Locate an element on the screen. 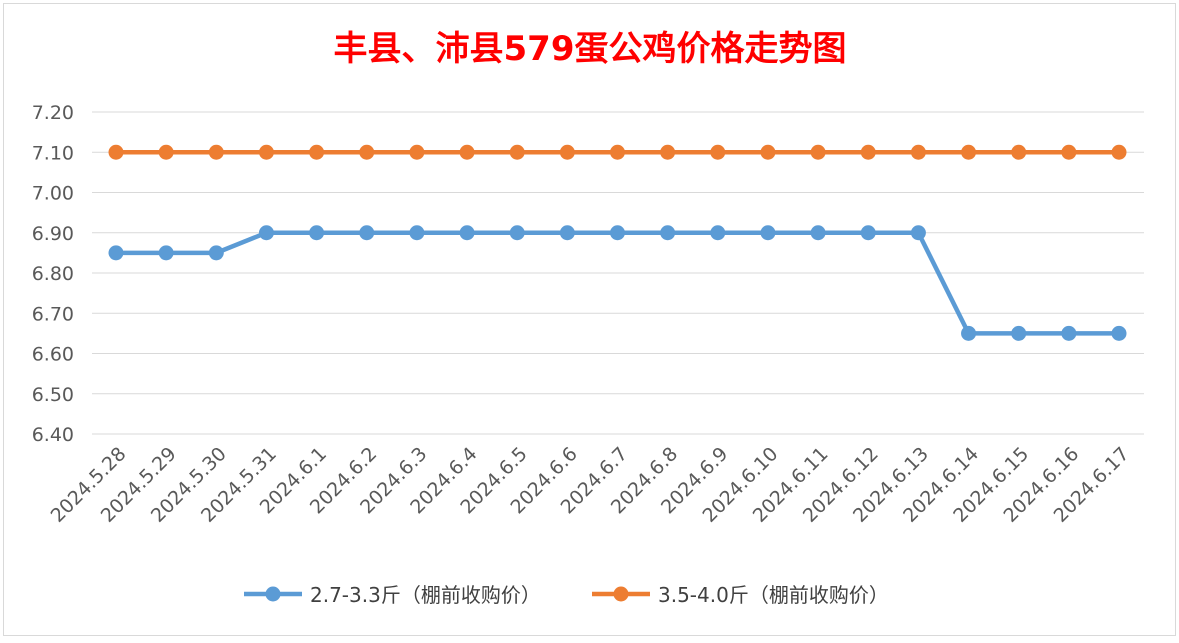 This screenshot has height=643, width=1179. y-tick-label: 7.20 is located at coordinates (53, 113).